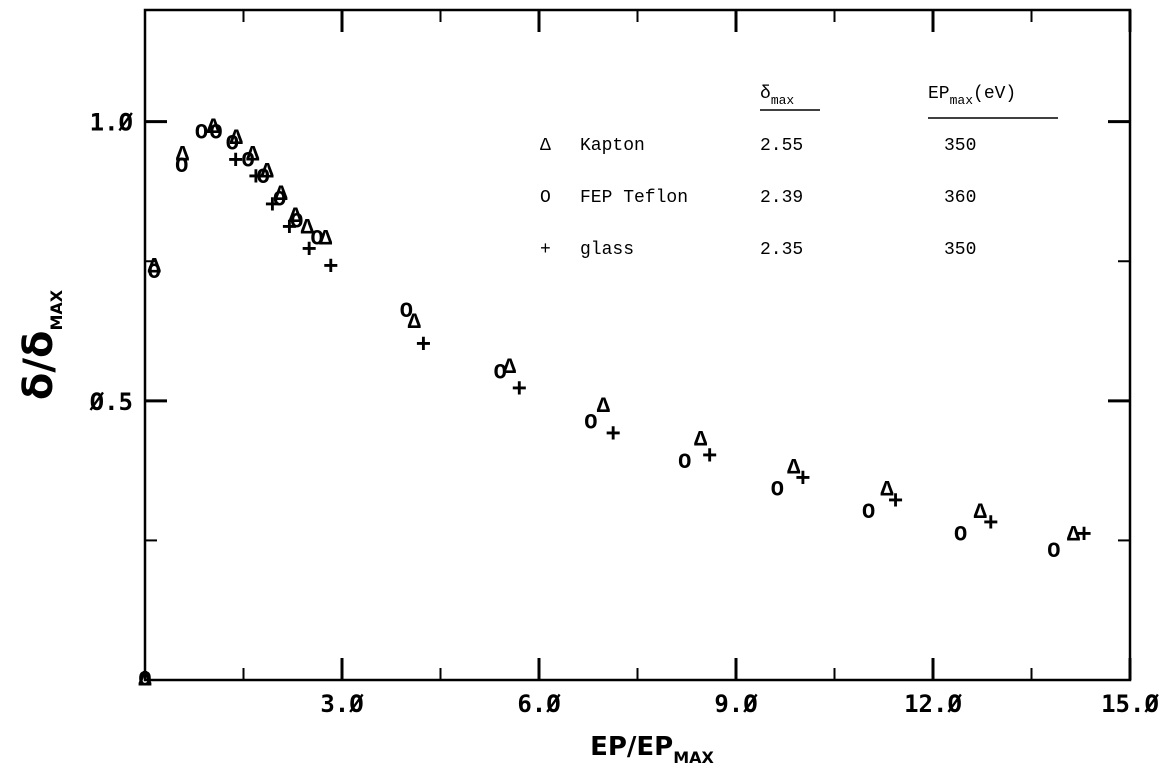 This screenshot has height=772, width=1174. I want to click on legend-header-delta-sub: max, so click(783, 100).